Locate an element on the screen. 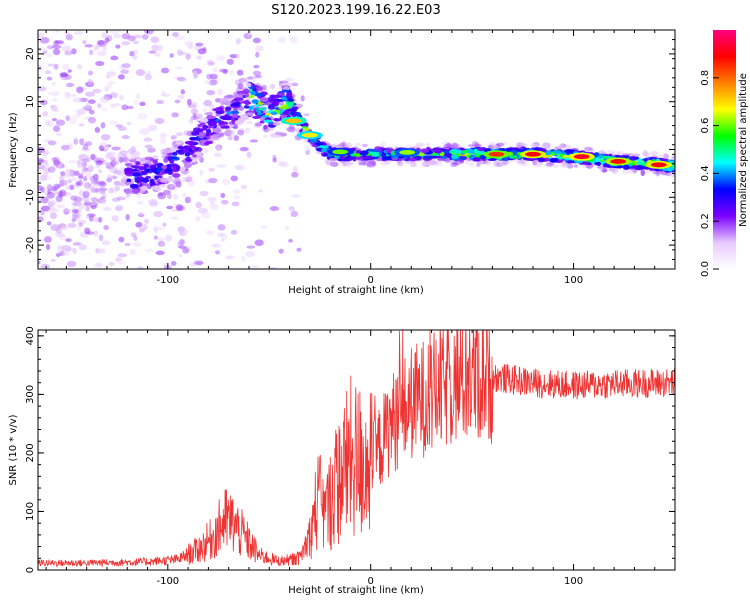  figure-title: S120.2023.199.16.22.E03 is located at coordinates (355, 10).